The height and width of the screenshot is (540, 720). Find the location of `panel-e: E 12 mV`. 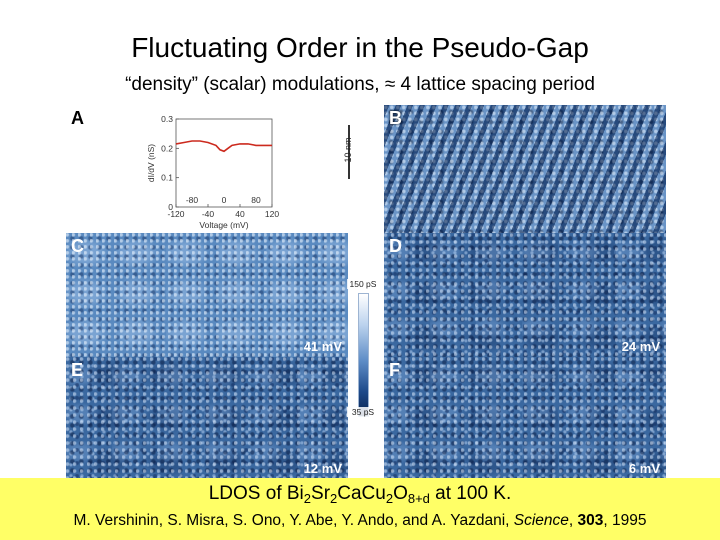

panel-e: E 12 mV is located at coordinates (207, 418).